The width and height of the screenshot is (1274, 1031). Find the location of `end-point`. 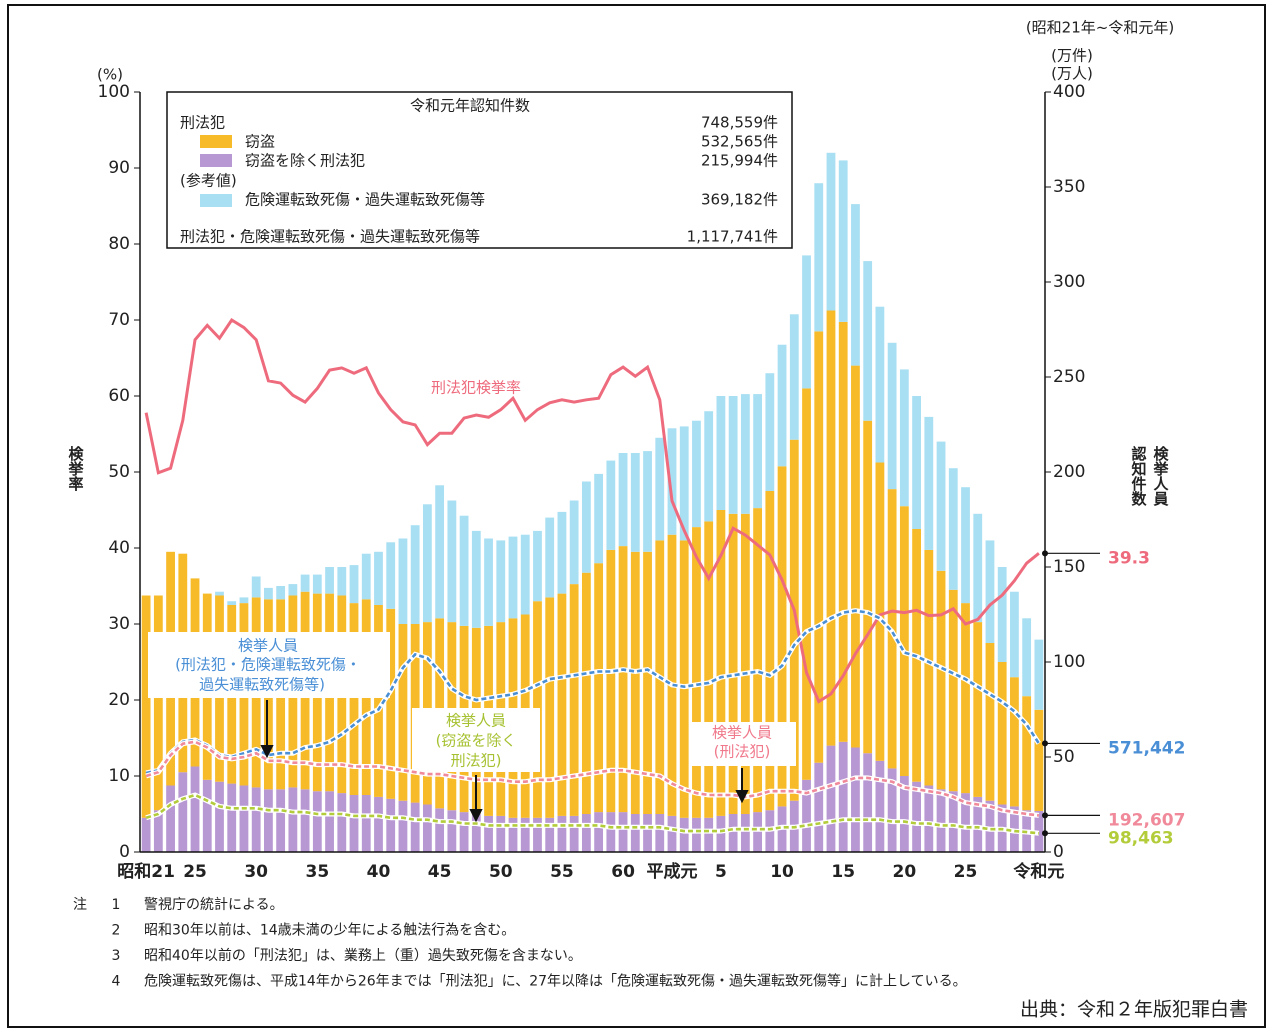

end-point is located at coordinates (1045, 553).